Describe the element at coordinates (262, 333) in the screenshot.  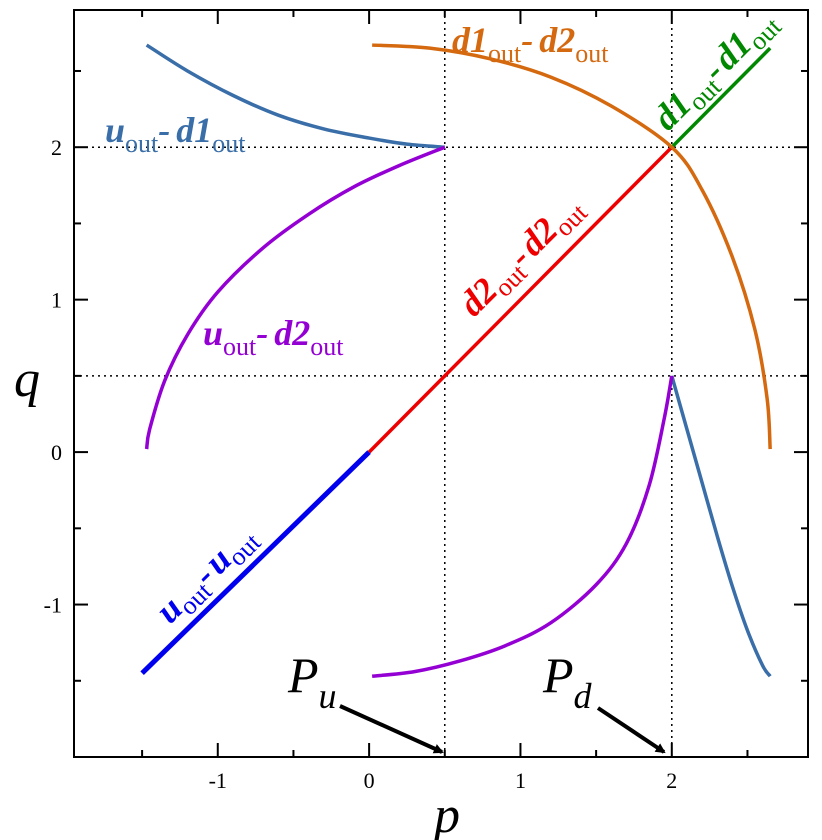
I see `label-u-out-d2-out-sep: -` at that location.